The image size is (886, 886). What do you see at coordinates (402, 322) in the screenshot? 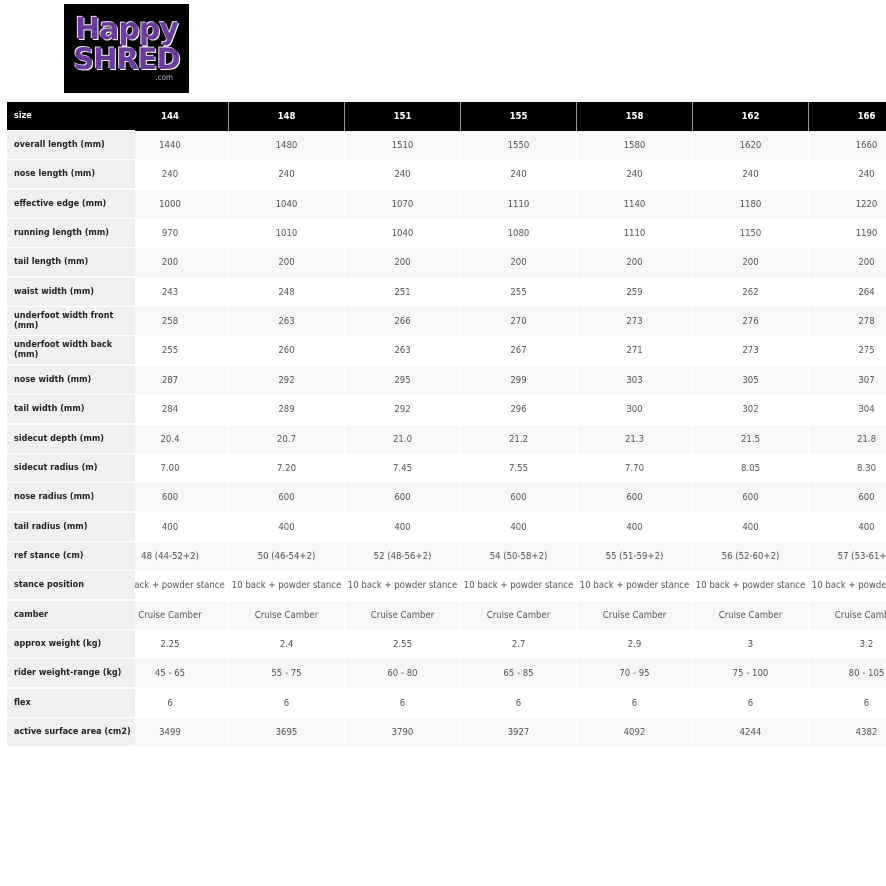
I see `table-cell: 266` at bounding box center [402, 322].